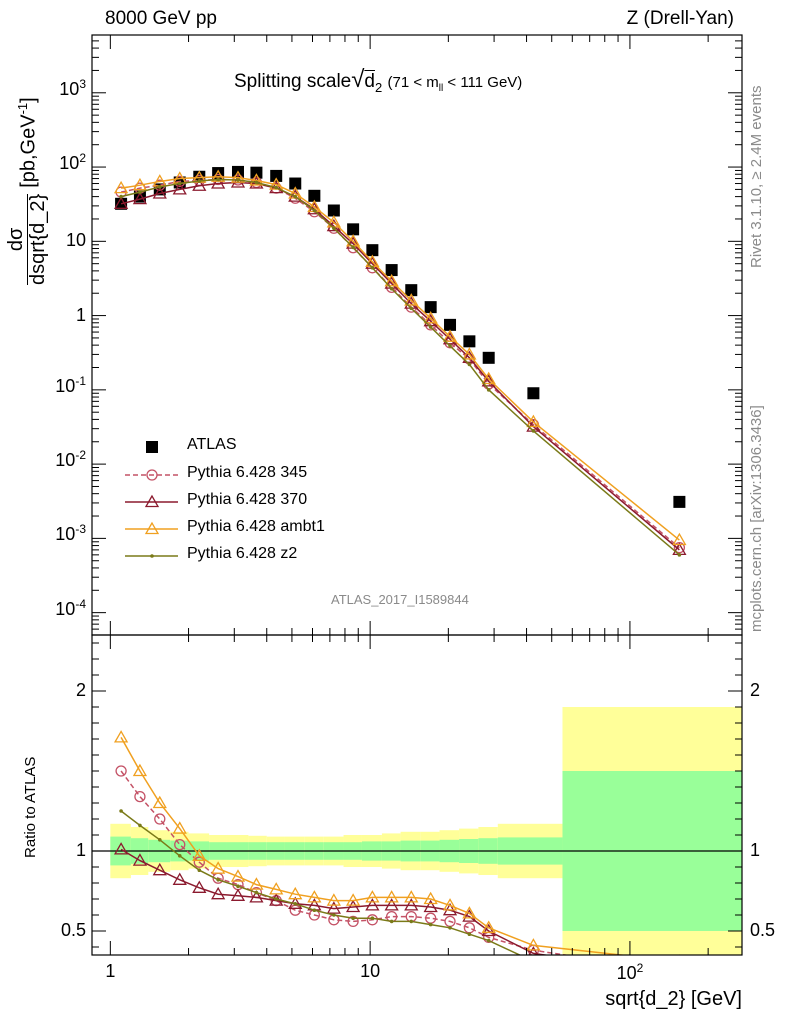  Describe the element at coordinates (321, 882) in the screenshot. I see `series-line-z2` at that location.